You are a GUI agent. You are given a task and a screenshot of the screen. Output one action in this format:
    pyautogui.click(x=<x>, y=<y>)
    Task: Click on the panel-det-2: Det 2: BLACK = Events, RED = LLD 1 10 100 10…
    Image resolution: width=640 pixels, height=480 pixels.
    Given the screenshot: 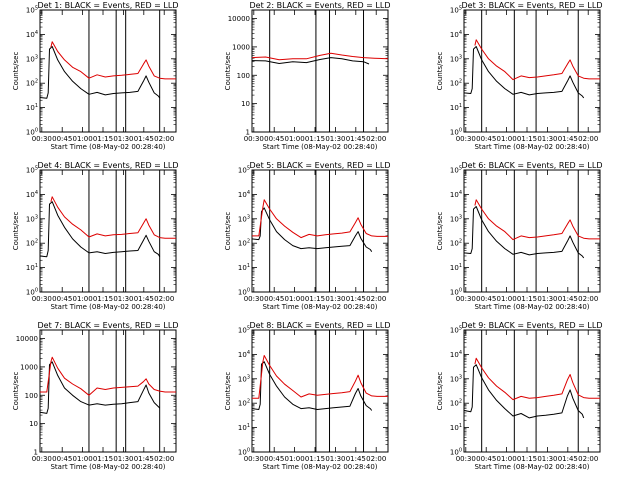 What is the action you would take?
    pyautogui.click(x=307, y=76)
    